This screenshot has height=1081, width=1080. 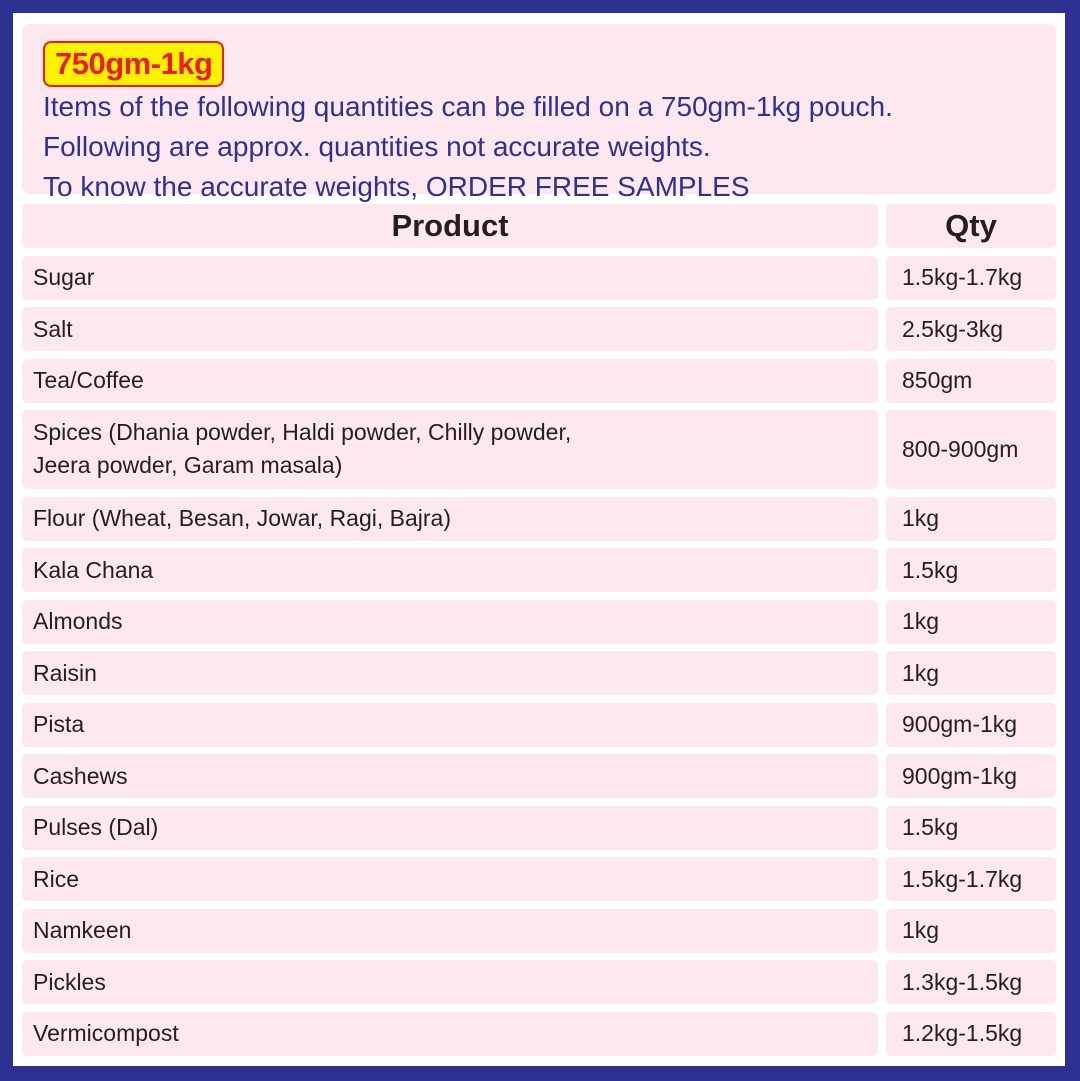 I want to click on qty-cell: 850gm, so click(x=971, y=380).